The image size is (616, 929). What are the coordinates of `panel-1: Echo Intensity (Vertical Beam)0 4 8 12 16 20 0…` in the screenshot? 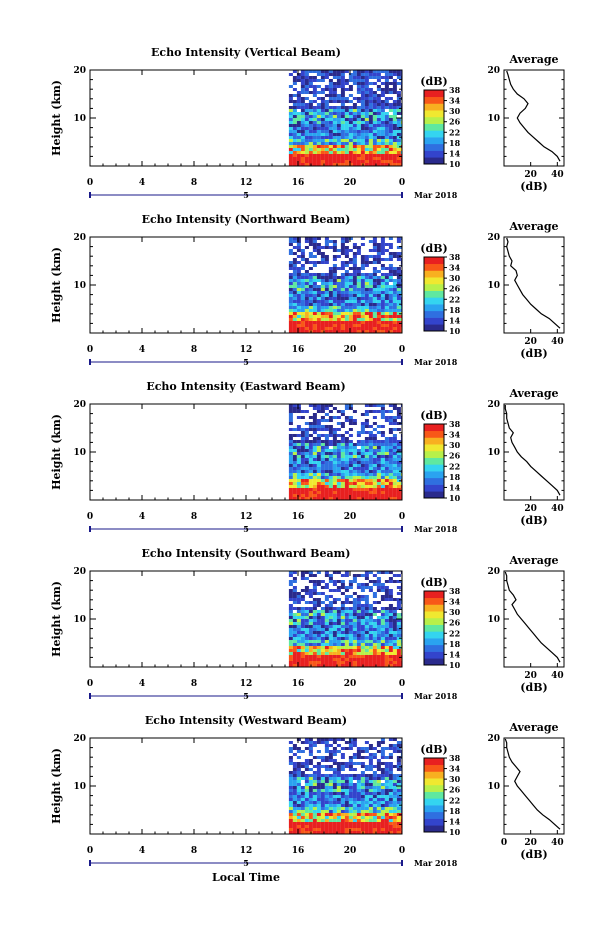 It's located at (307, 123).